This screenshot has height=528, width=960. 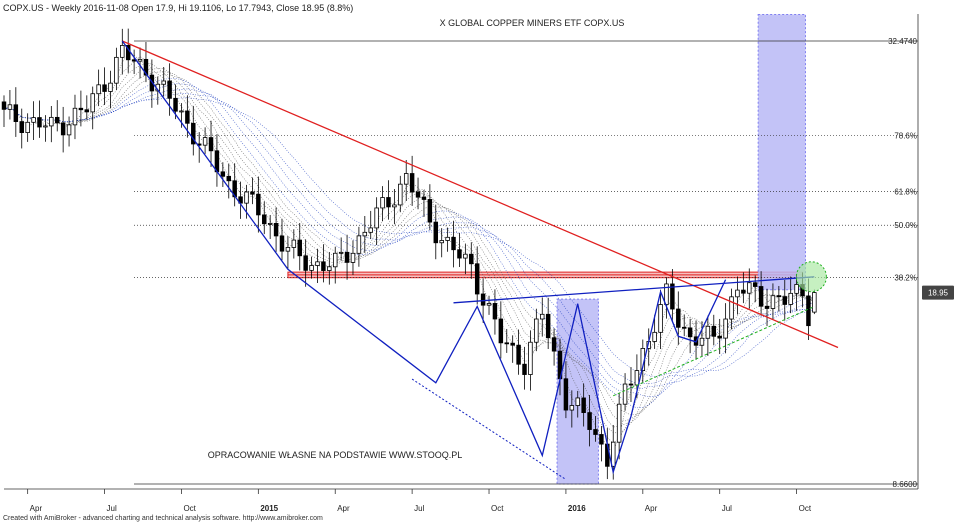 I want to click on trendline-neckline, so click(x=634, y=290).